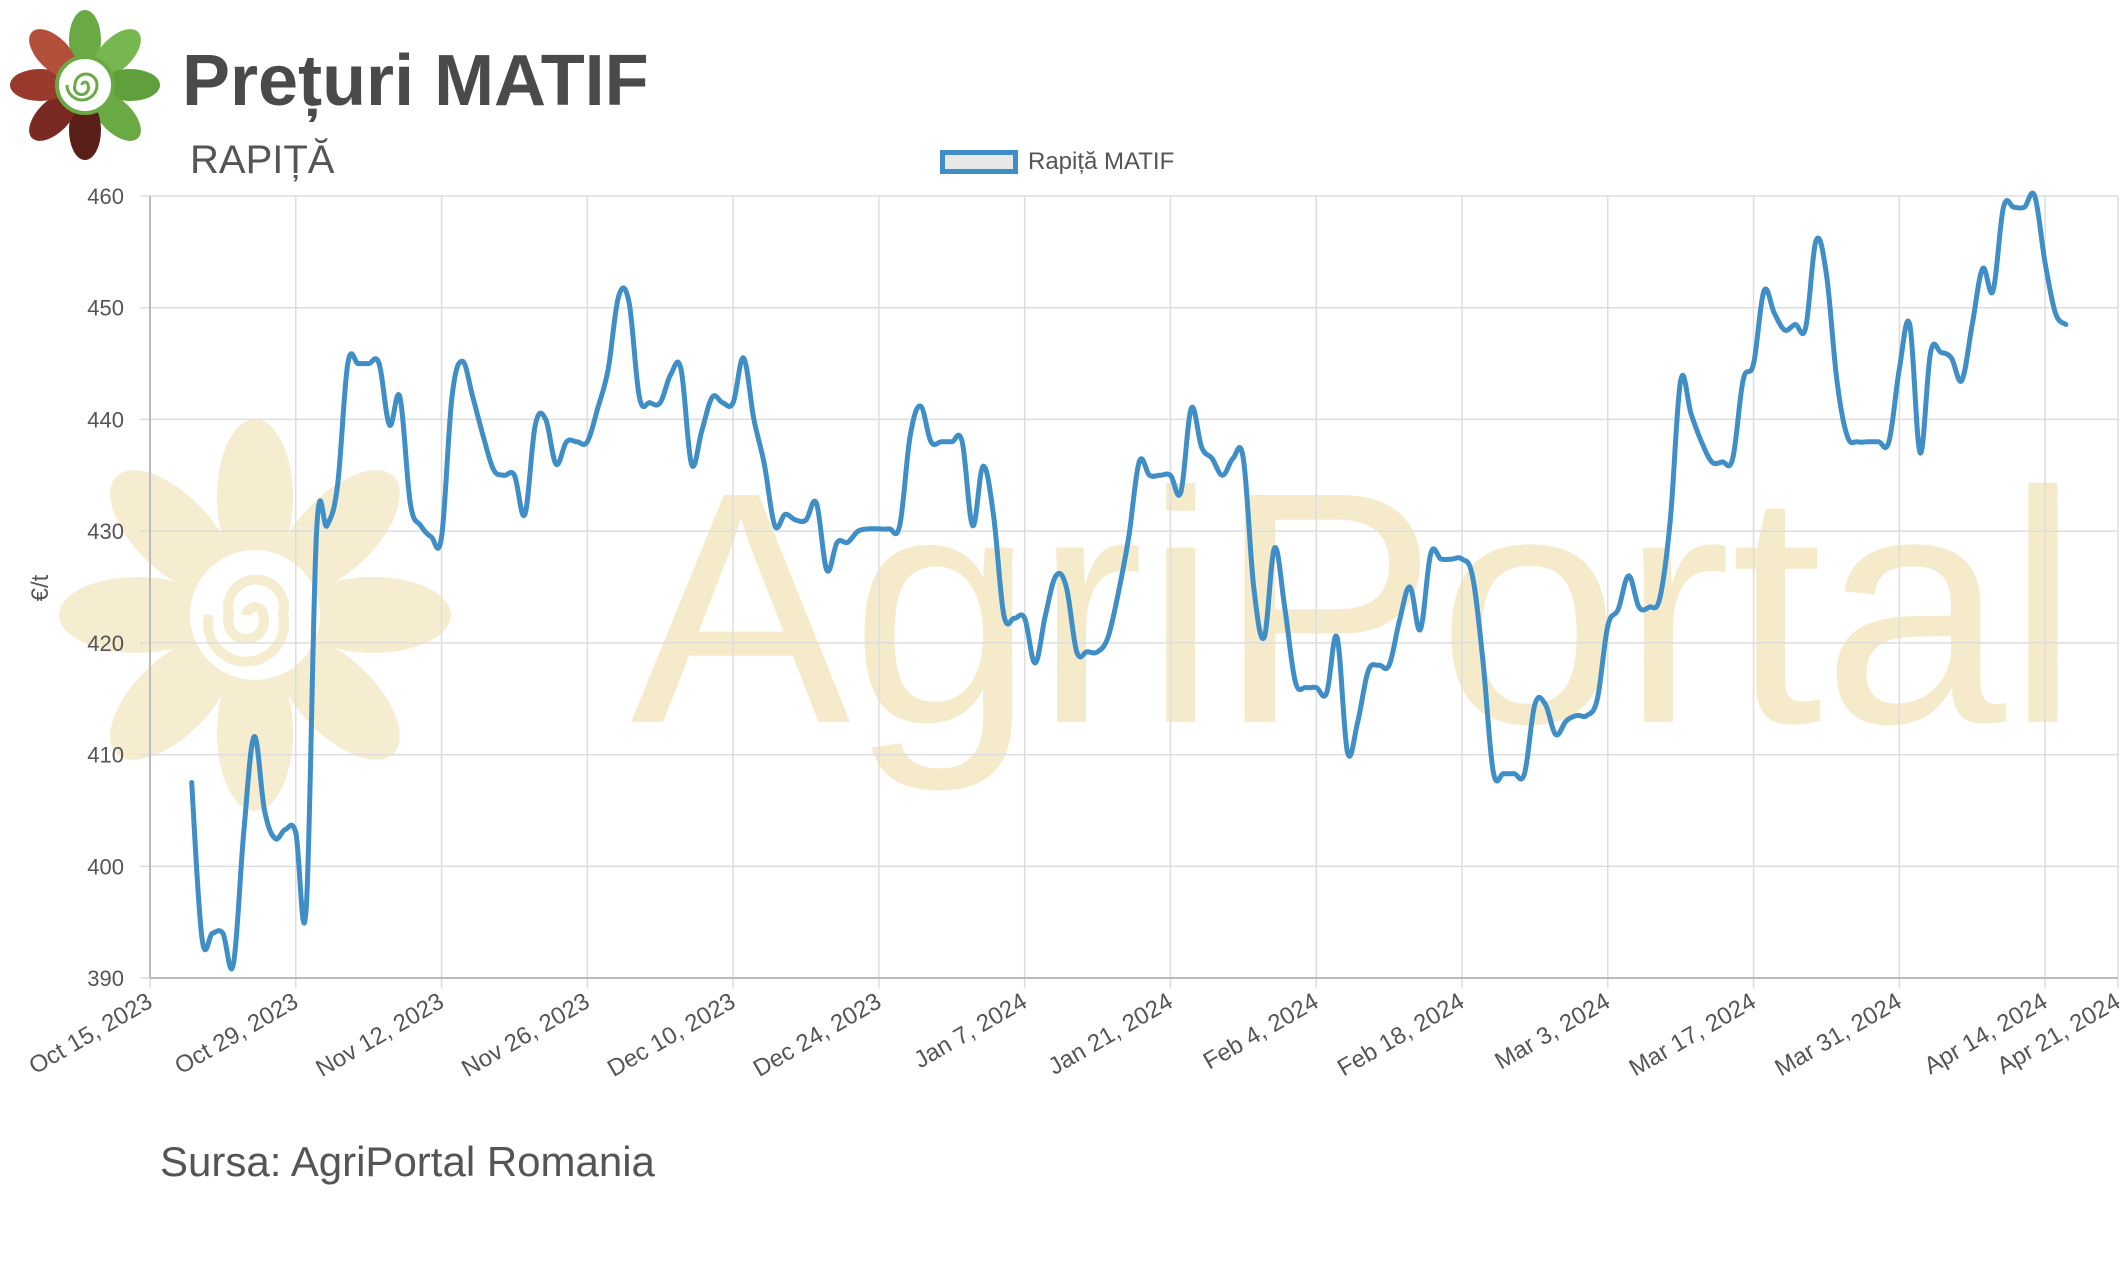  Describe the element at coordinates (105, 308) in the screenshot. I see `y-tick-label: 450` at that location.